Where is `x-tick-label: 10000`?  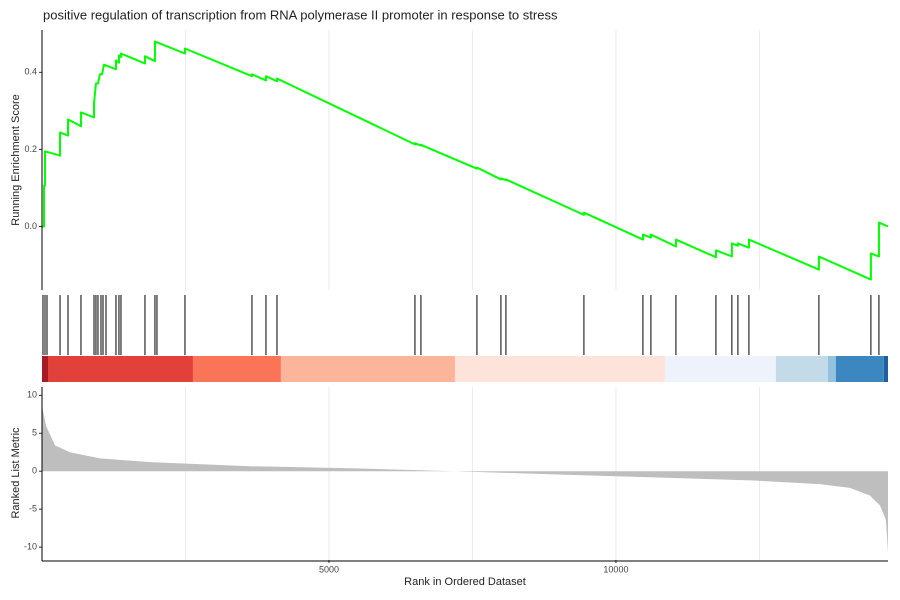 x-tick-label: 10000 is located at coordinates (615, 569).